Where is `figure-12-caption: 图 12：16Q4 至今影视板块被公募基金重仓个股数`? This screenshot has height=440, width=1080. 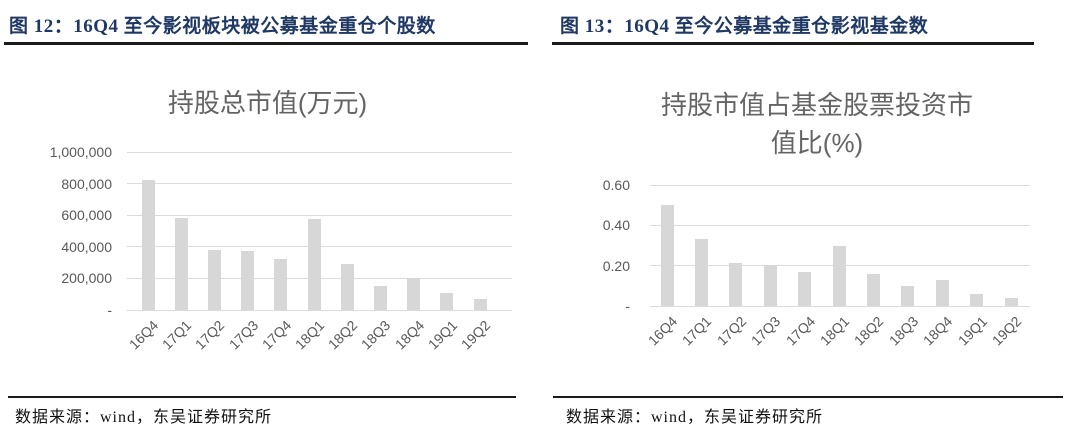 figure-12-caption: 图 12：16Q4 至今影视板块被公募基金重仓个股数 is located at coordinates (222, 26).